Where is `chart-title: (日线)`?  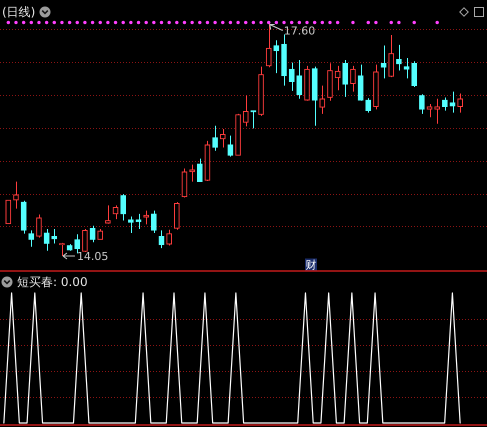 chart-title: (日线) is located at coordinates (19, 12).